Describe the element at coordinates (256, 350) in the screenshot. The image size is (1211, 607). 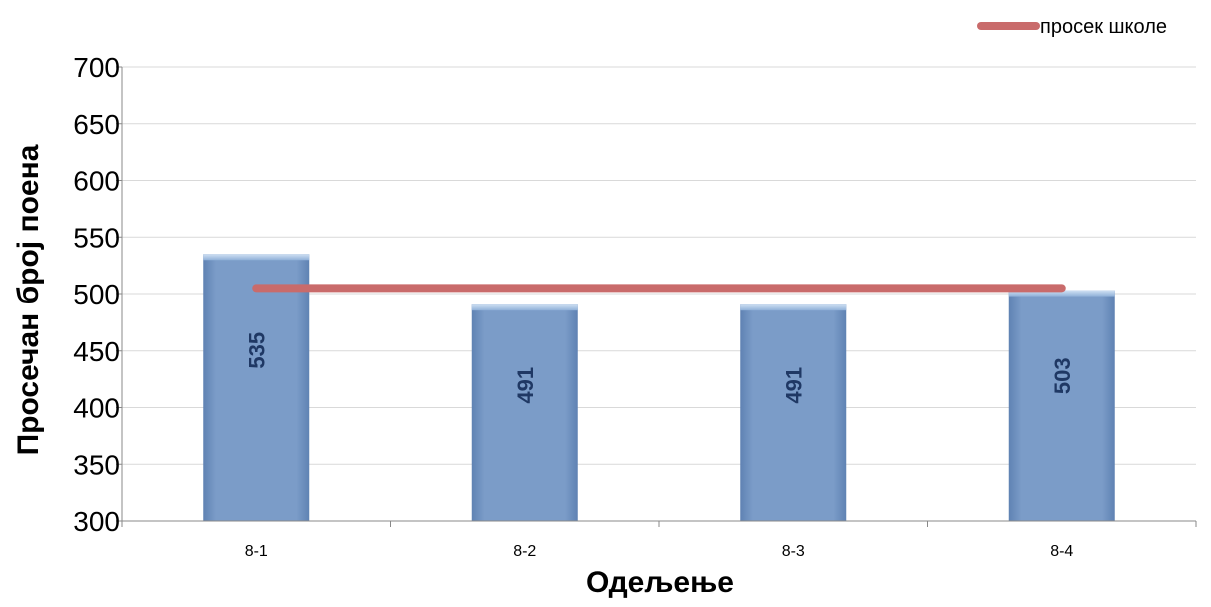
I see `data-label: 535` at that location.